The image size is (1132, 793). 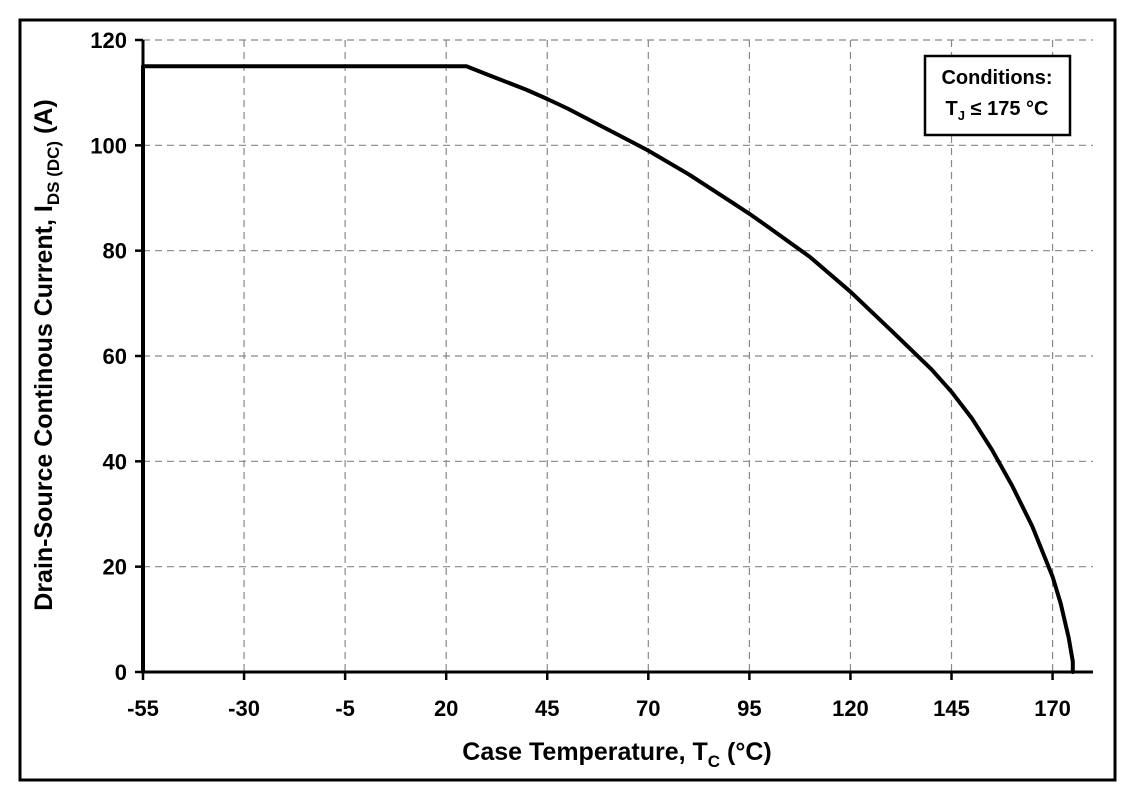 What do you see at coordinates (345, 708) in the screenshot?
I see `x-tick-label: -5` at bounding box center [345, 708].